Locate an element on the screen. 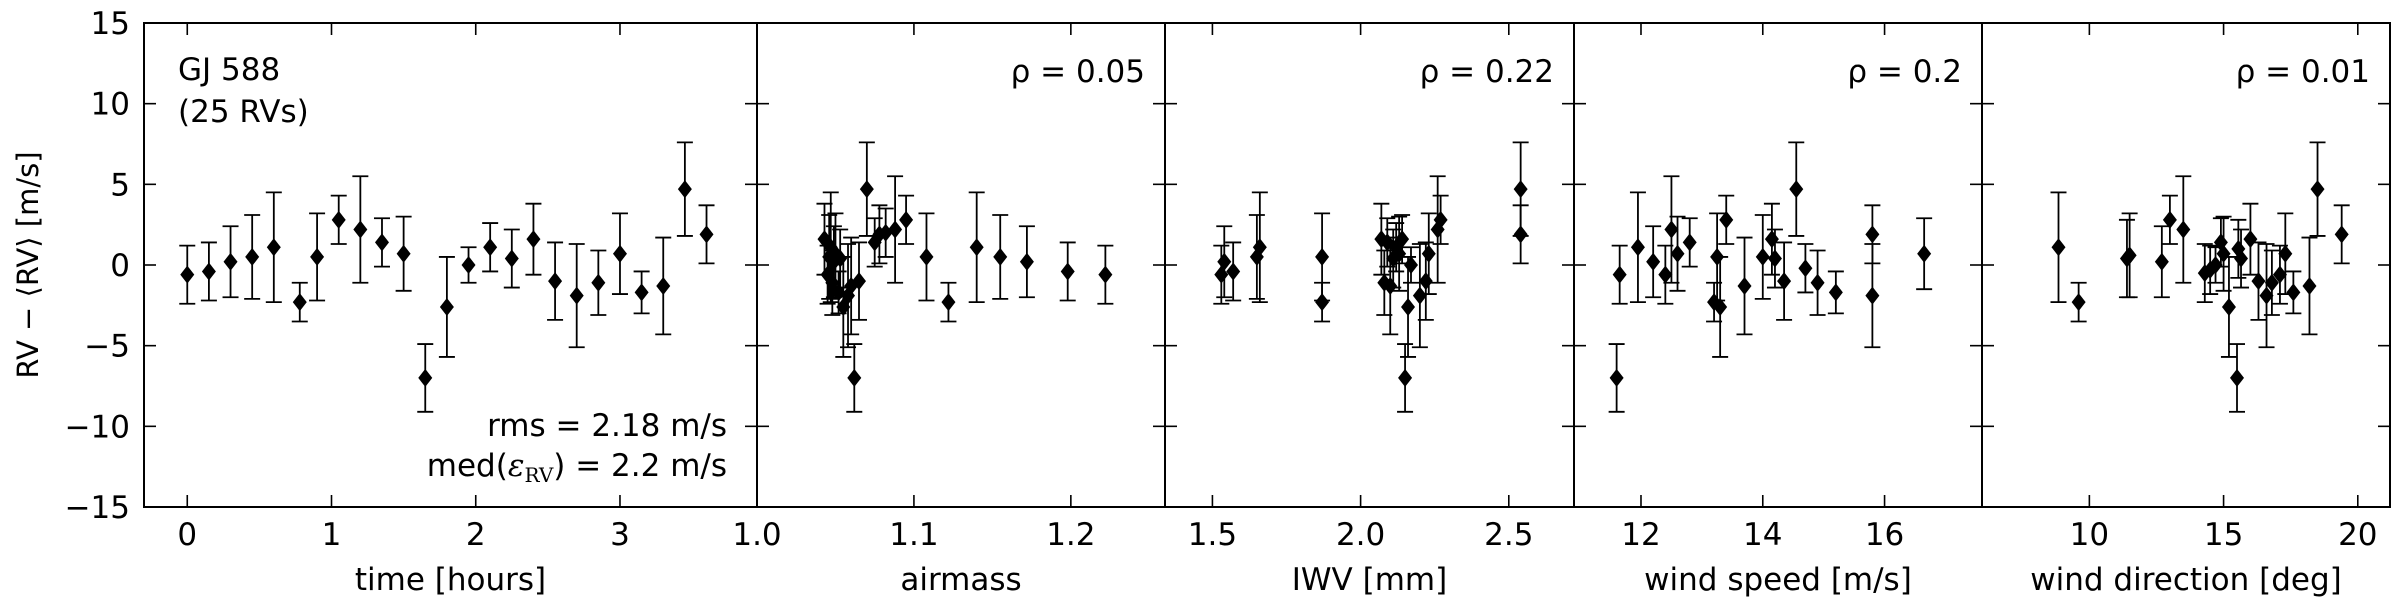 This screenshot has height=600, width=2400. x-tick-label: 16 is located at coordinates (1884, 535).